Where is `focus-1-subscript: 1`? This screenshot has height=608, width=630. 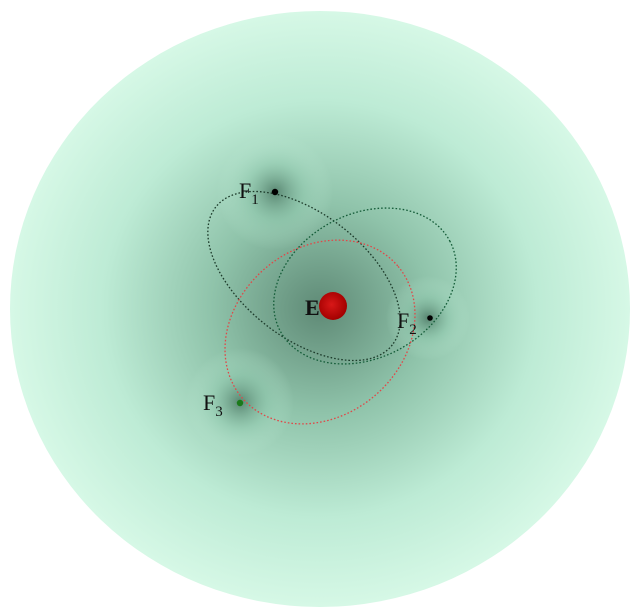
focus-1-subscript: 1 is located at coordinates (255, 200).